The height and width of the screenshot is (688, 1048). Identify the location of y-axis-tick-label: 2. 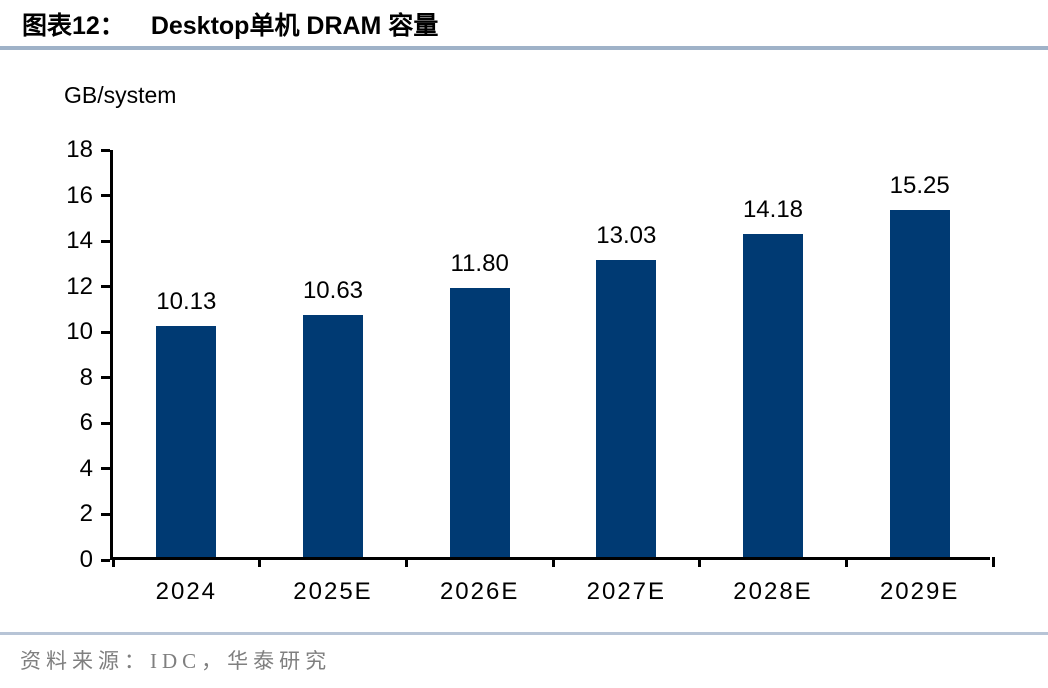
(86, 514).